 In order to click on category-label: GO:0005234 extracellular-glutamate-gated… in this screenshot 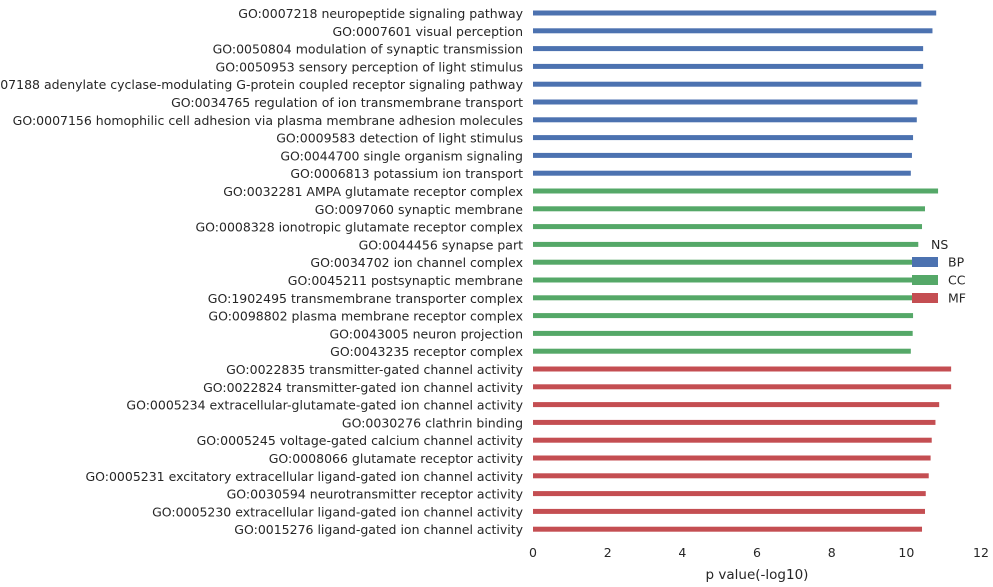, I will do `click(324, 405)`.